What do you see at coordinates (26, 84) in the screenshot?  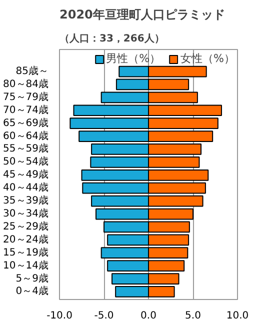 I see `y-tick-label: 80～84歳` at bounding box center [26, 84].